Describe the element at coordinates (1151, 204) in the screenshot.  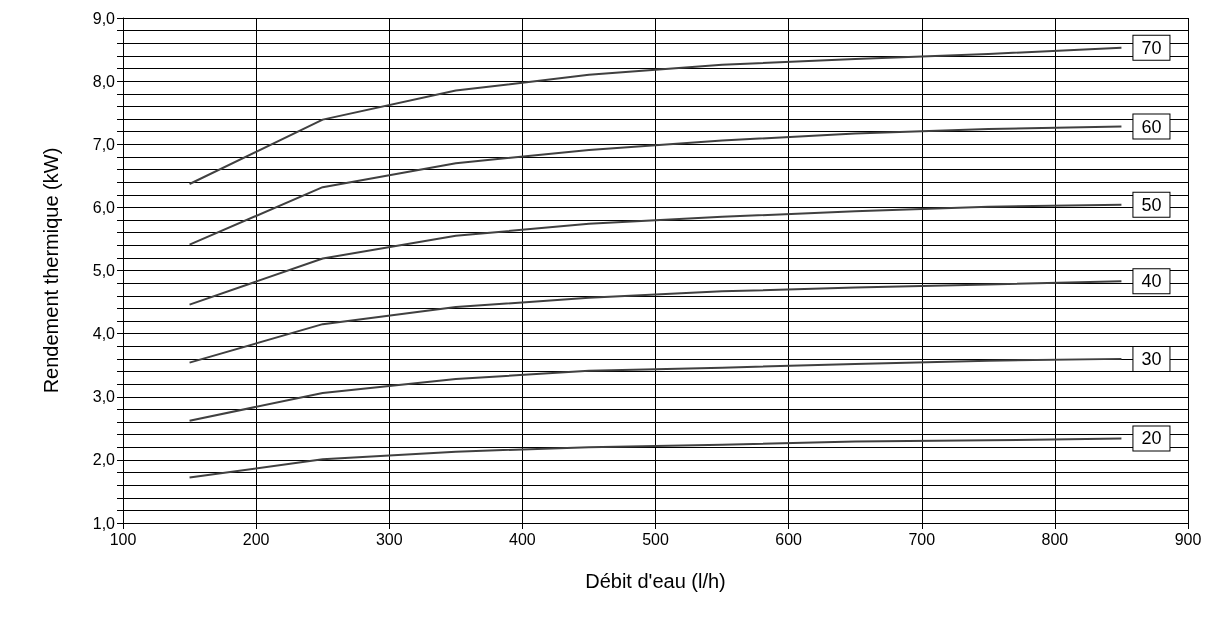
I see `series-label: 50` at that location.